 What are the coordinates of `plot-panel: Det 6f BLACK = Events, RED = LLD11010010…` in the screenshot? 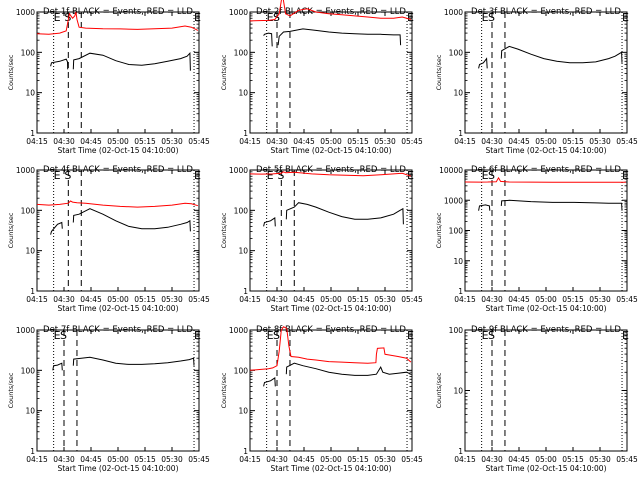 It's located at (536, 239).